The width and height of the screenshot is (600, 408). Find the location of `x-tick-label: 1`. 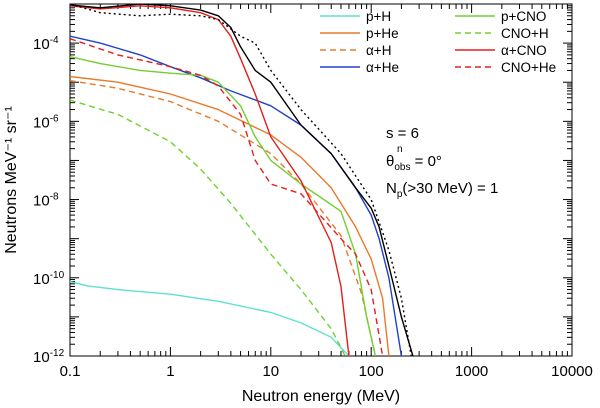

x-tick-label: 1 is located at coordinates (170, 371).